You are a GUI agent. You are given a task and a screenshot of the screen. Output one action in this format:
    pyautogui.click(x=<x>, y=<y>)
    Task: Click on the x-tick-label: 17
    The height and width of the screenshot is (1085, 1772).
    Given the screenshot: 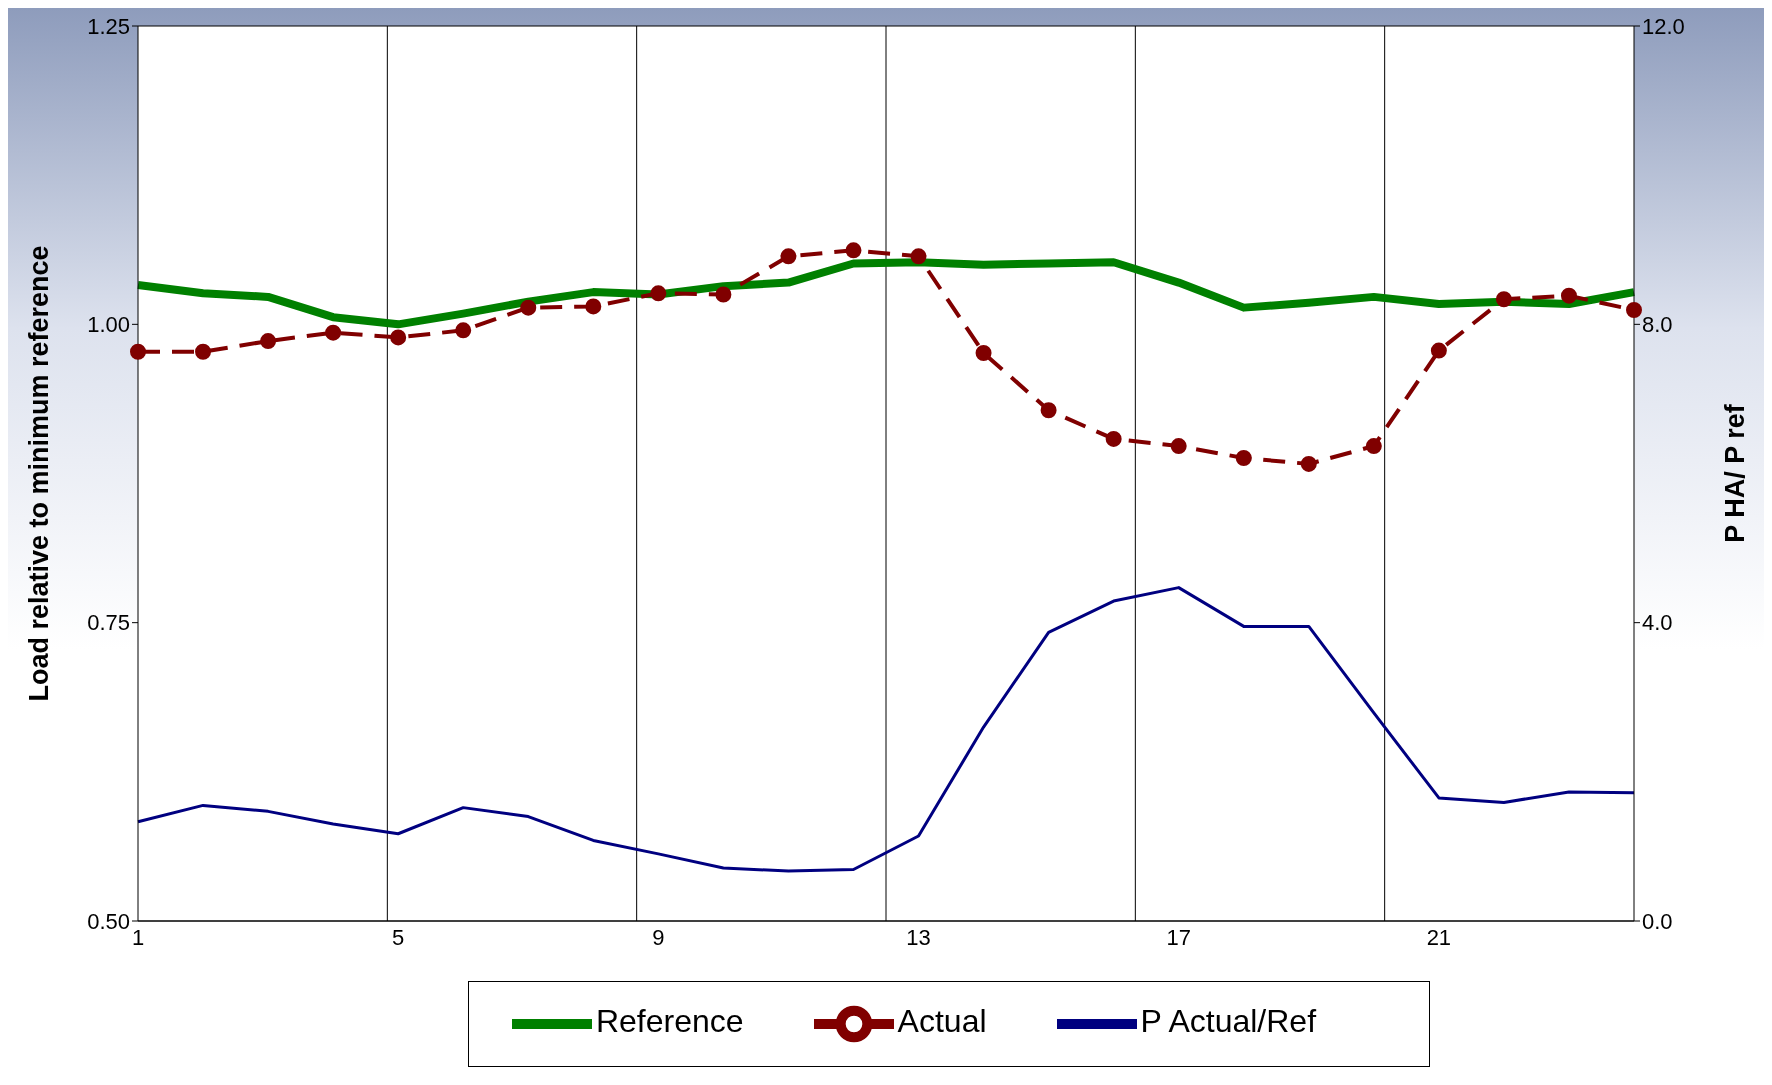 What is the action you would take?
    pyautogui.click(x=1178, y=937)
    